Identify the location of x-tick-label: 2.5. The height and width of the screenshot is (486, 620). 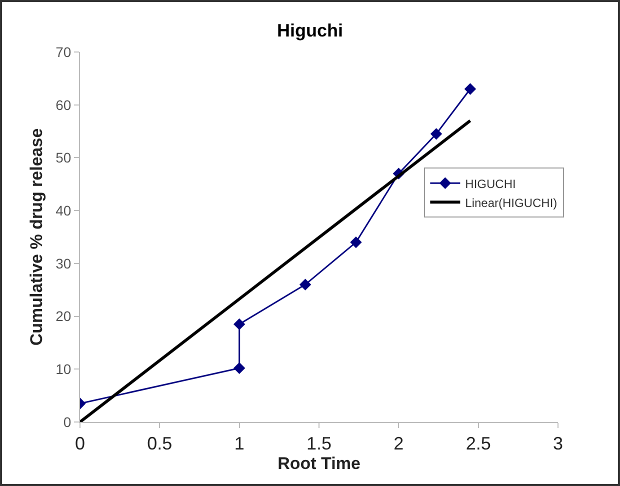
(478, 444).